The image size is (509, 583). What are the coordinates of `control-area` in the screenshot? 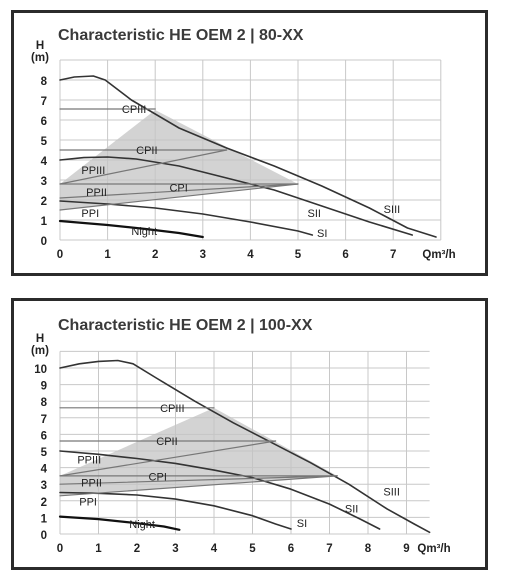 It's located at (199, 451).